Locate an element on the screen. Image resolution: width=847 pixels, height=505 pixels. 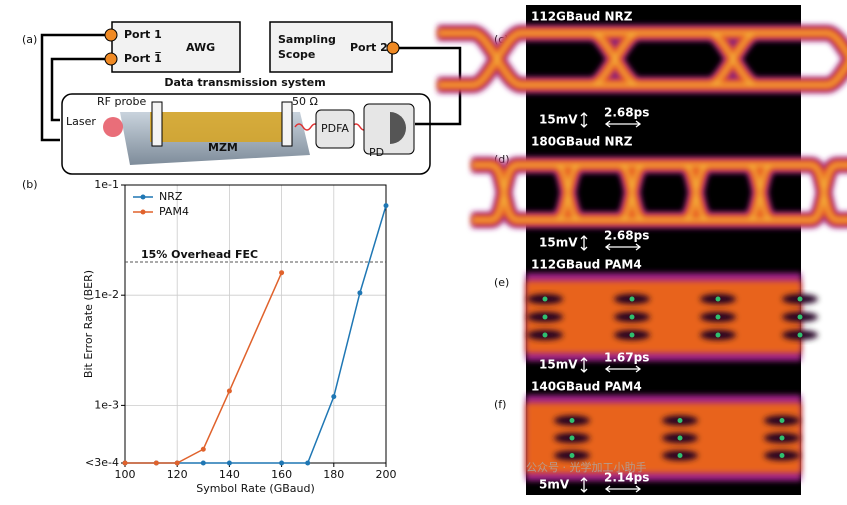
label: PDFA is located at coordinates (335, 128).